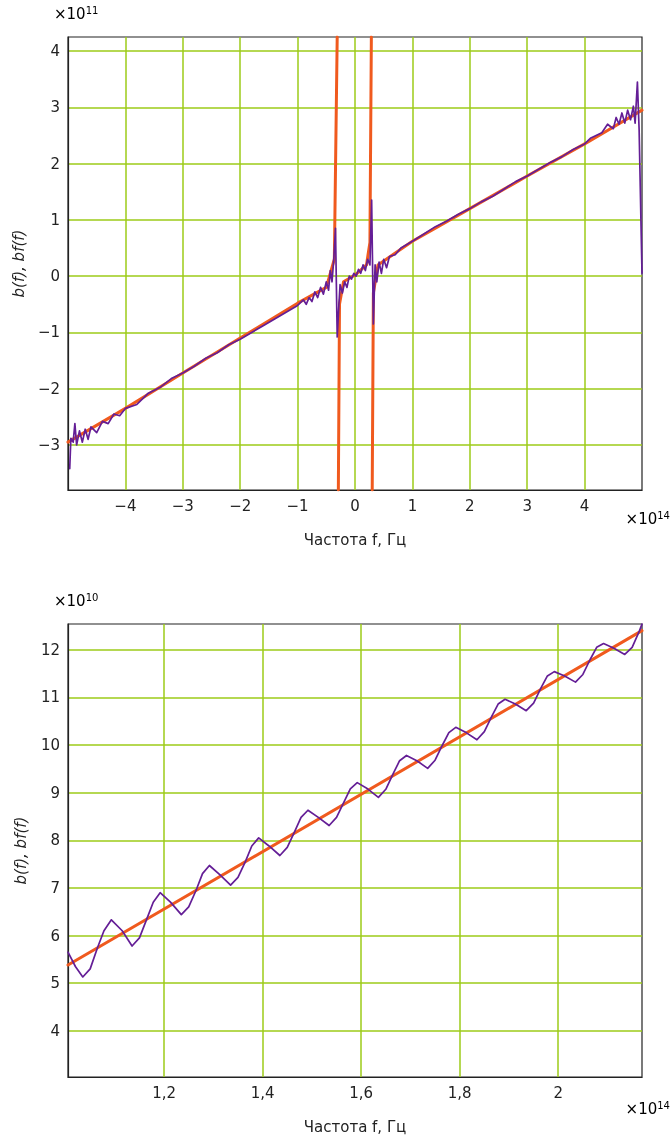  Describe the element at coordinates (55, 163) in the screenshot. I see `y-tick-label: 2` at that location.